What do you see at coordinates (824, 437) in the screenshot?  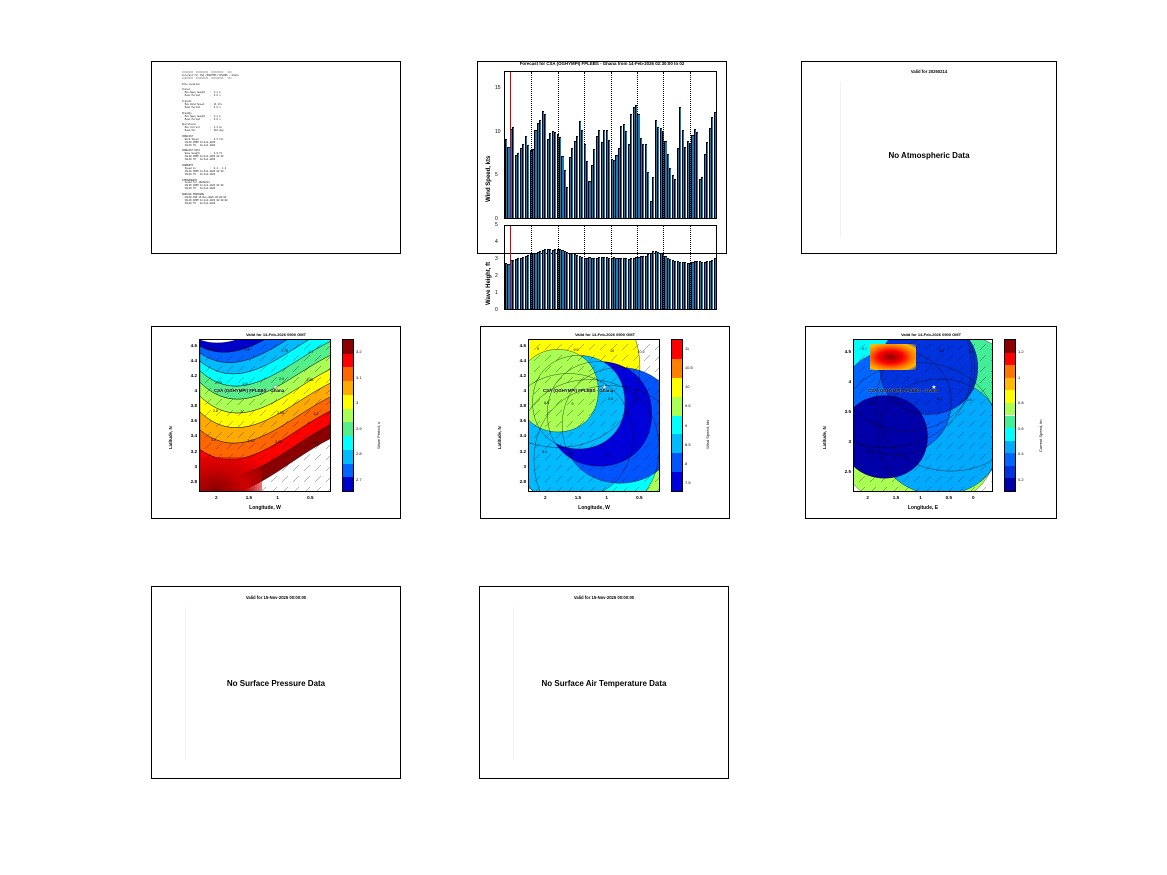 I see `current-speed-ylabel: Latitude, N` at bounding box center [824, 437].